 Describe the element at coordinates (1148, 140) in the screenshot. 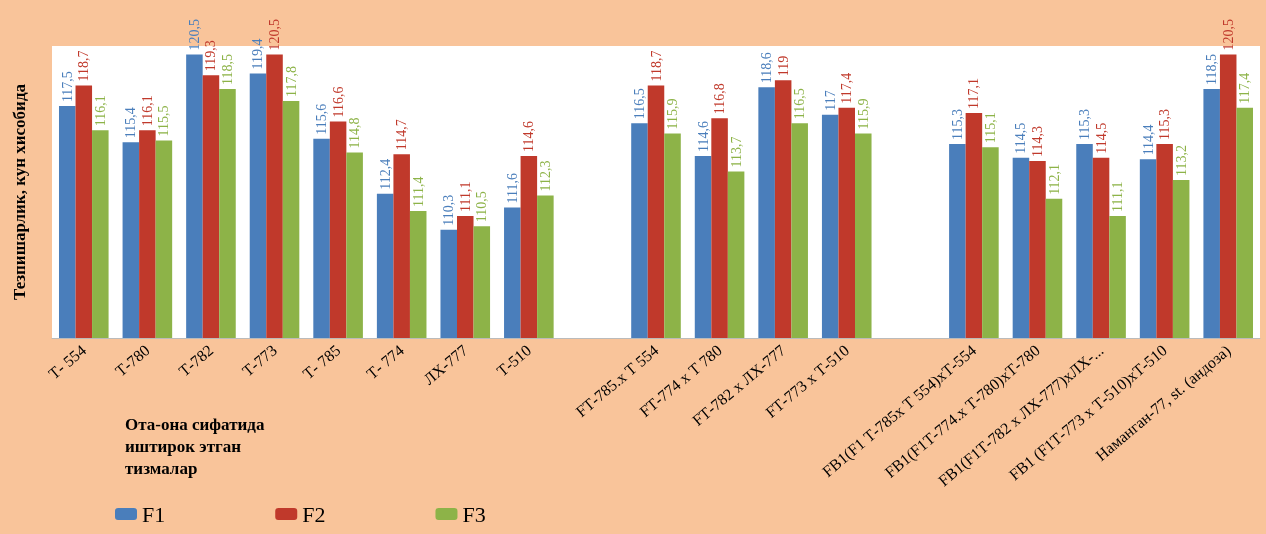

I see `data-label: 114,4` at that location.